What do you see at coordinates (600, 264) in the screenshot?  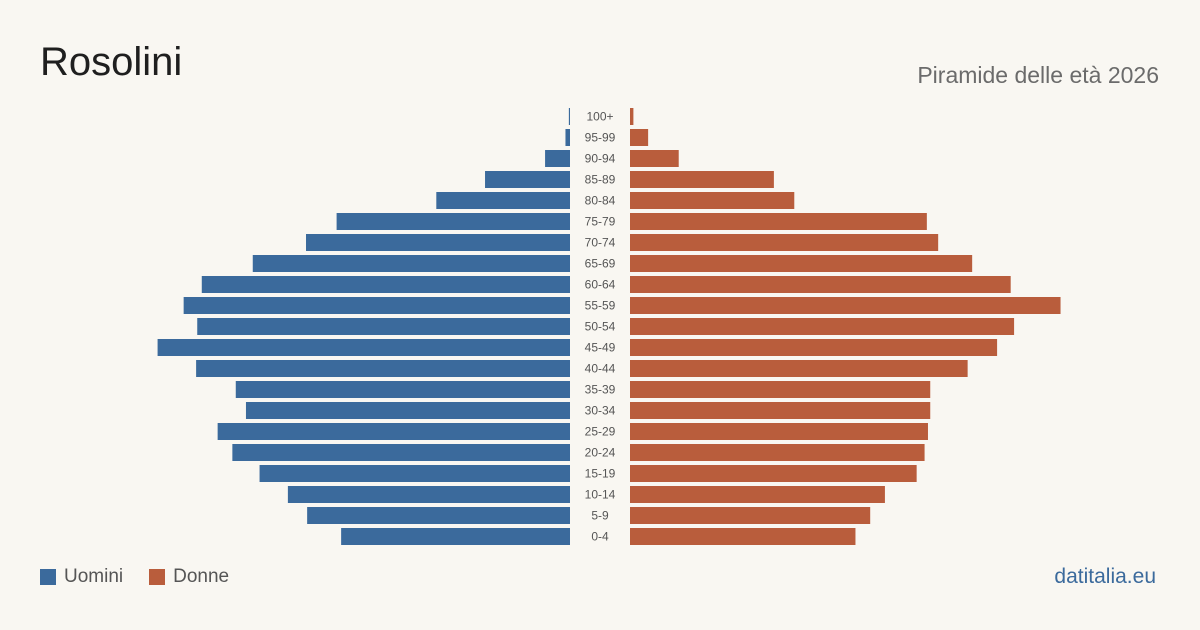 I see `age-label-65-69: 65-69` at bounding box center [600, 264].